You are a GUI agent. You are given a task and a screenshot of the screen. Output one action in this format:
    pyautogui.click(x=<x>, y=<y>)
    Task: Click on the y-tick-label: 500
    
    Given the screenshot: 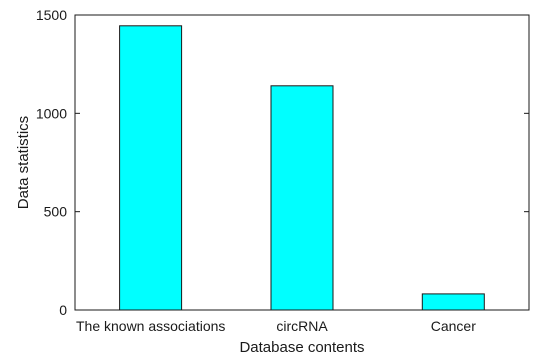 What is the action you would take?
    pyautogui.click(x=56, y=212)
    